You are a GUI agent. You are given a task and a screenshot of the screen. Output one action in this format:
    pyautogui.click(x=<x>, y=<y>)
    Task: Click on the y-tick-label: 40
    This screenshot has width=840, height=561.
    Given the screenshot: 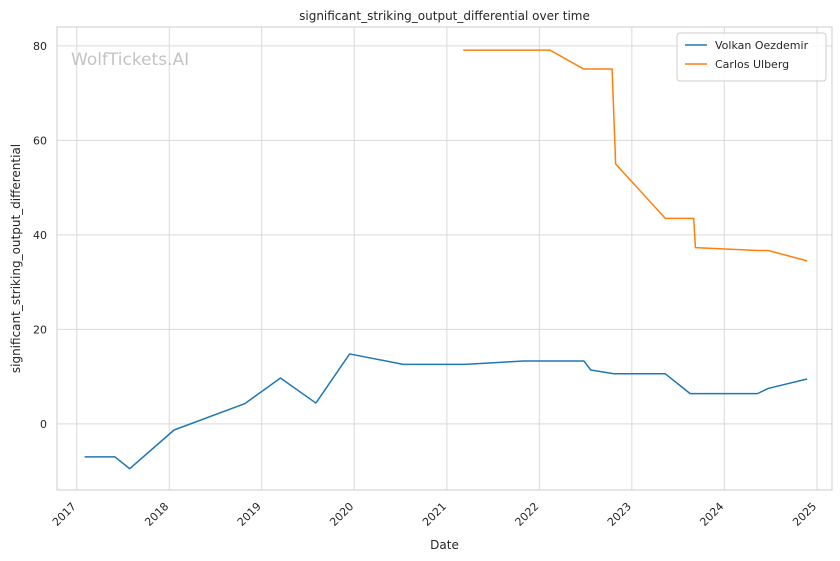 What is the action you would take?
    pyautogui.click(x=40, y=235)
    